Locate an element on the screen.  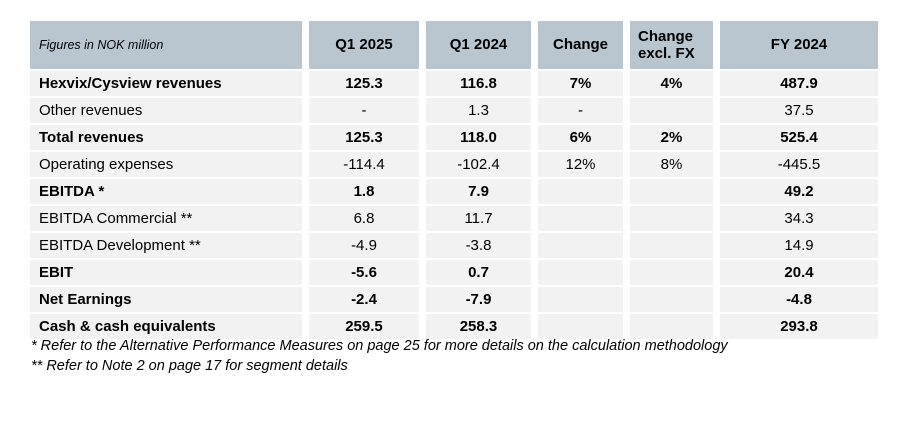
cell-value: 12% is located at coordinates (580, 164).